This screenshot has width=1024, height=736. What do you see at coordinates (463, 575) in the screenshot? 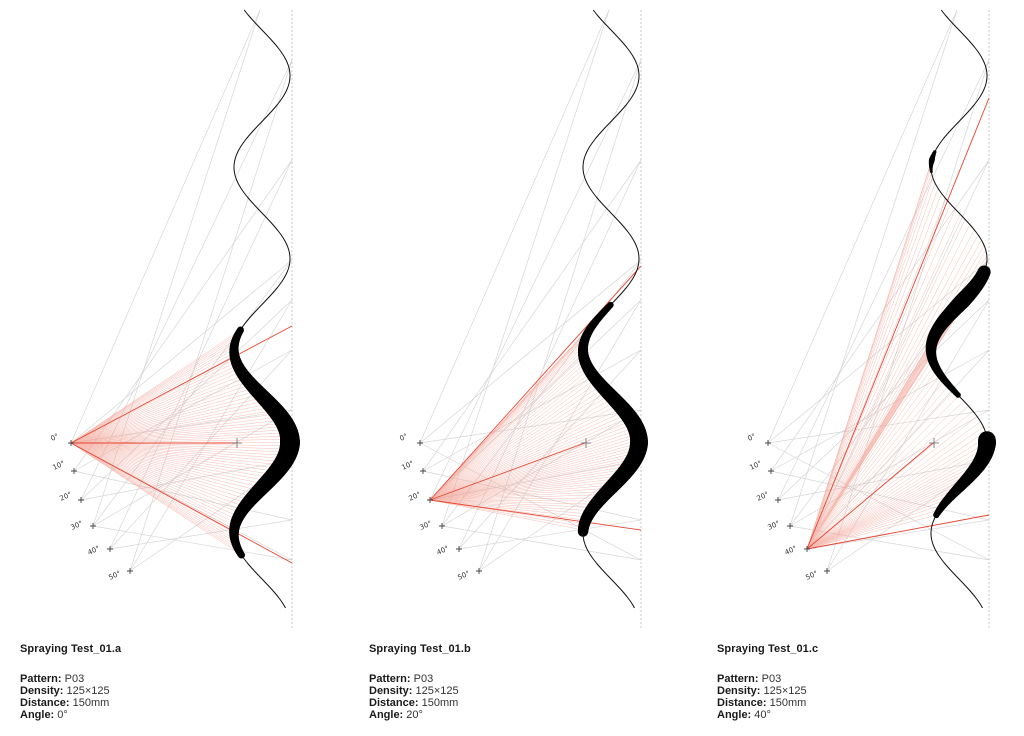
I see `angle-tick-label: 50°` at bounding box center [463, 575].